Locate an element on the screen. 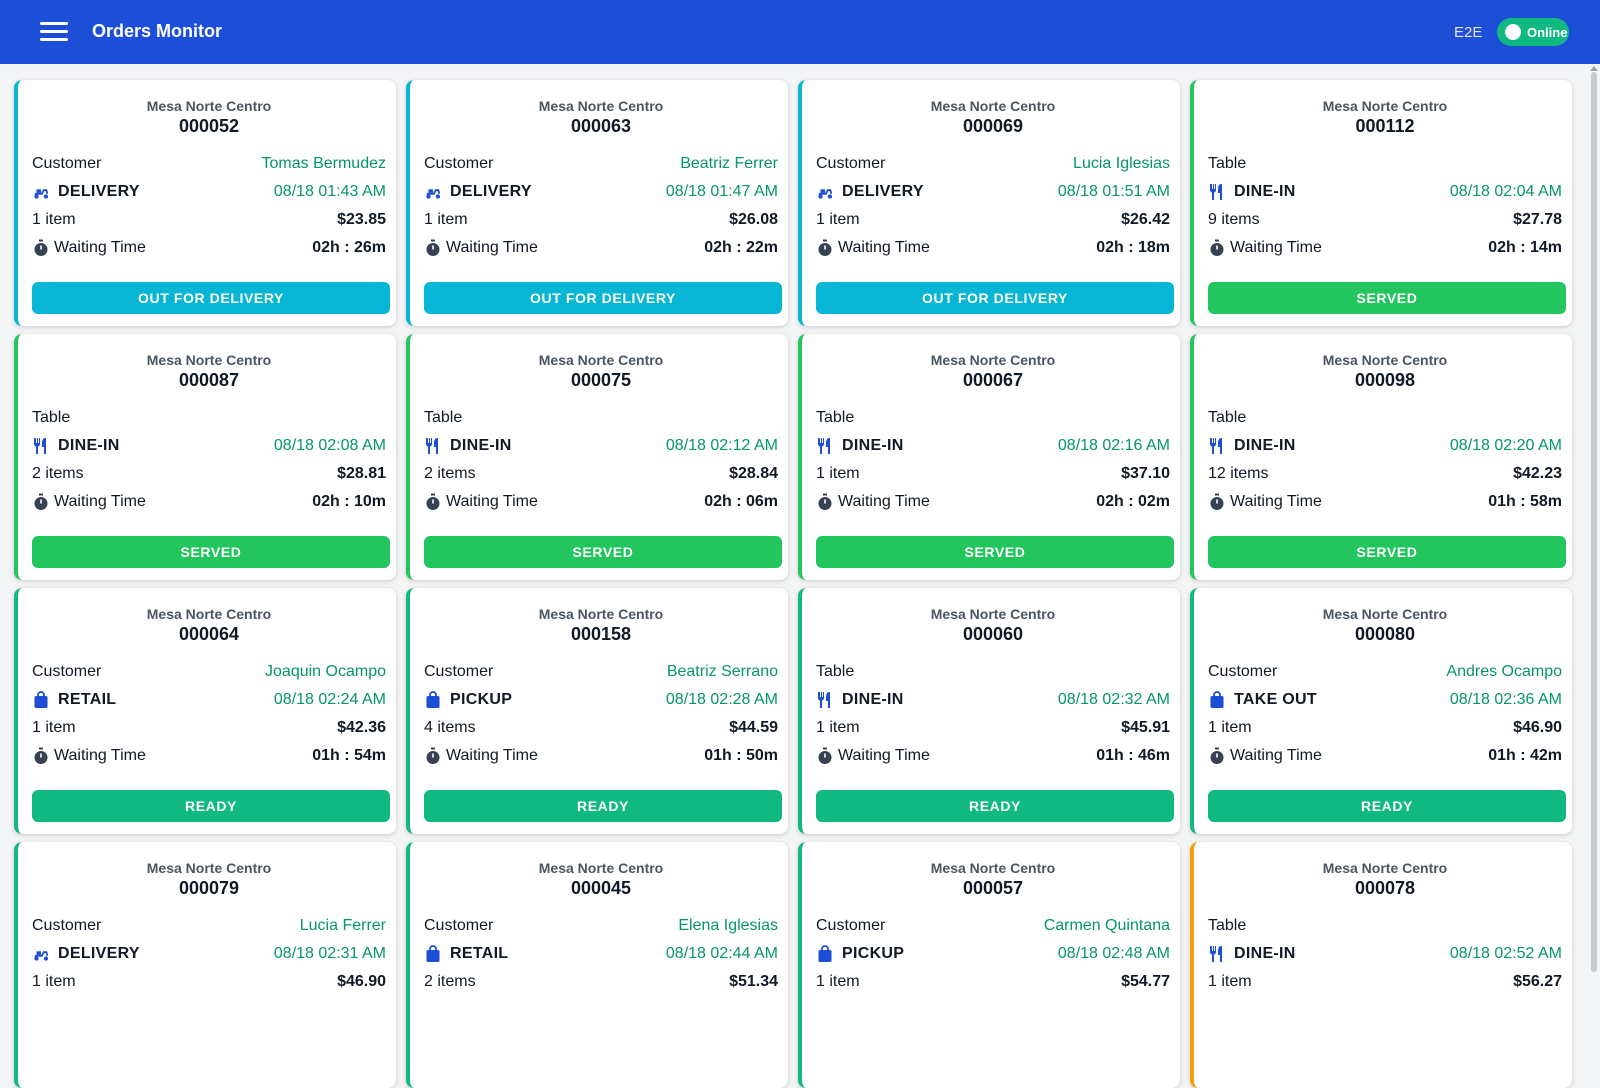 Image resolution: width=1600 pixels, height=1088 pixels. order-type-row: DELIVERY 08/18 01:51 AM is located at coordinates (993, 192).